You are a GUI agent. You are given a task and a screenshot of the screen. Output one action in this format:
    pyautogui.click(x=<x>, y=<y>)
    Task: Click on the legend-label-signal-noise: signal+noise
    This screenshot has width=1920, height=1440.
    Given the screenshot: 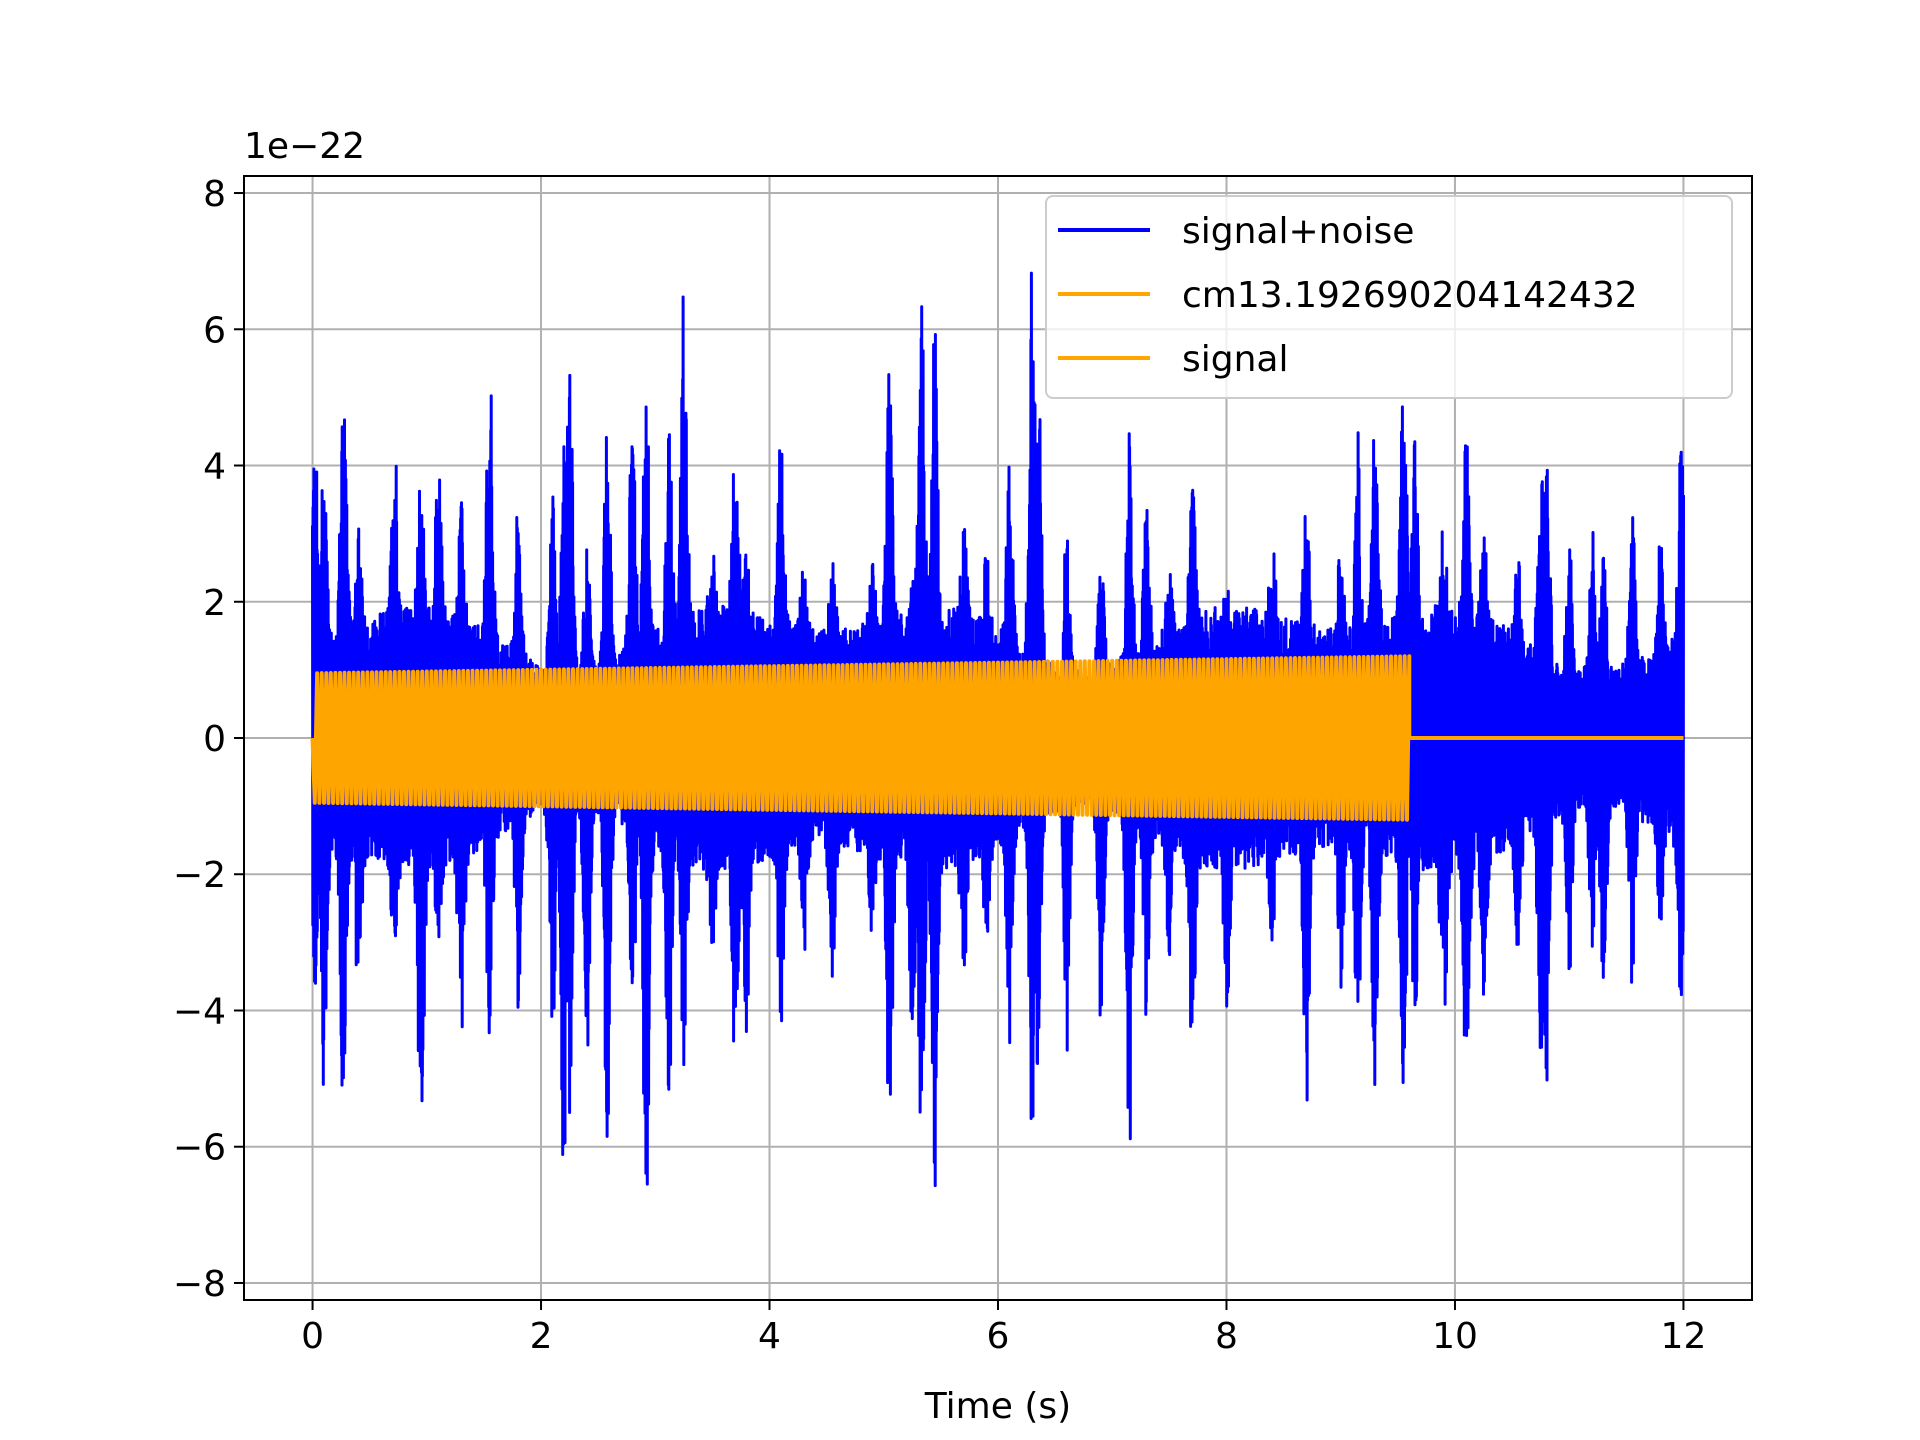 What is the action you would take?
    pyautogui.click(x=1298, y=231)
    